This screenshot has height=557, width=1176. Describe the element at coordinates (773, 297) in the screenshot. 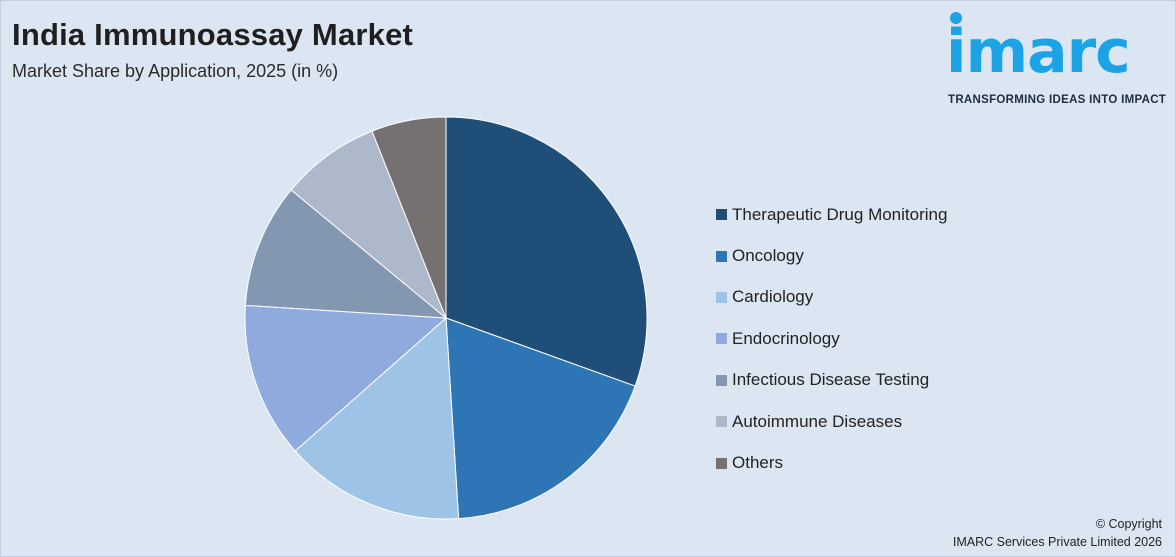

I see `legend-label: Cardiology` at that location.